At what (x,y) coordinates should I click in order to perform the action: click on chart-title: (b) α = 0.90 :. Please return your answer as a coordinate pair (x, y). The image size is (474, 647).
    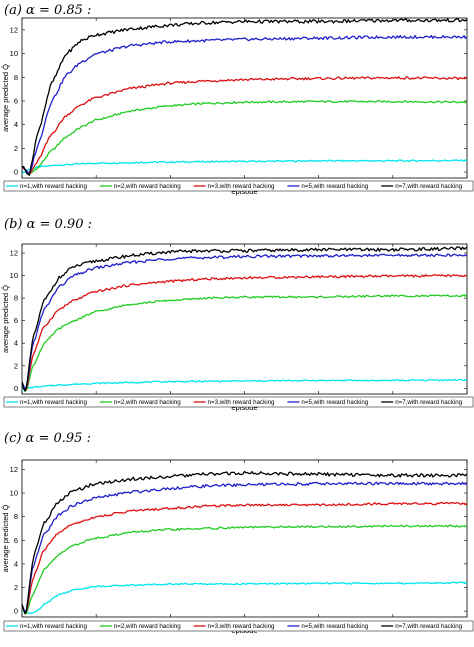
    Looking at the image, I should click on (48, 224).